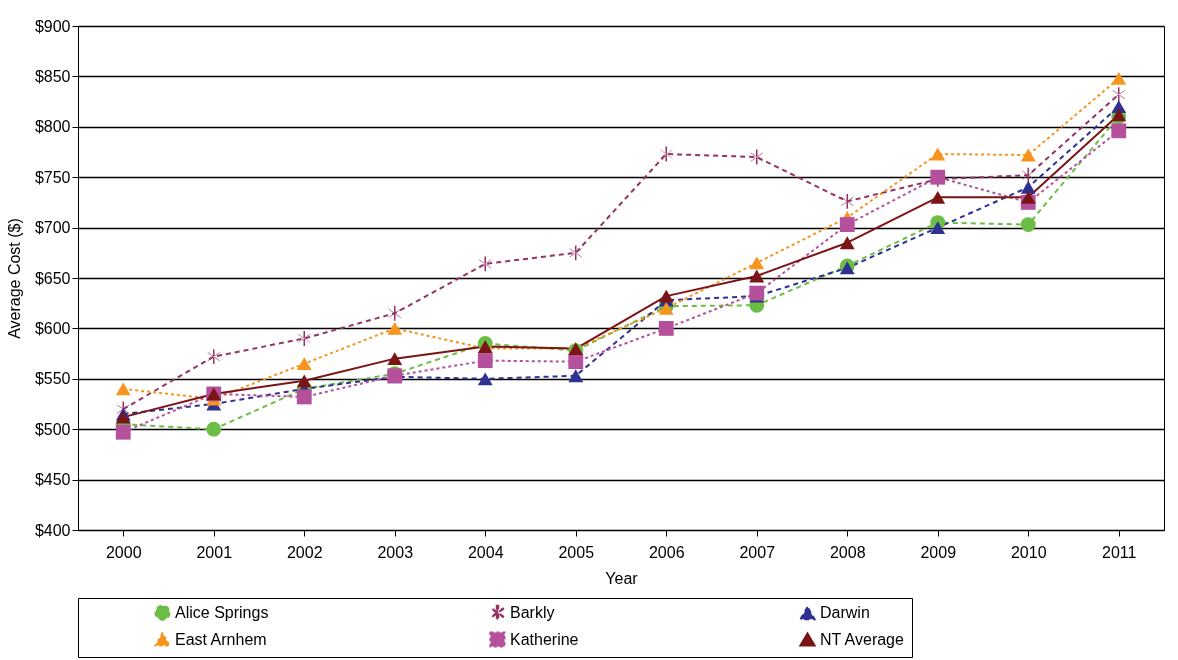  I want to click on x-tick-label: 2006, so click(666, 552).